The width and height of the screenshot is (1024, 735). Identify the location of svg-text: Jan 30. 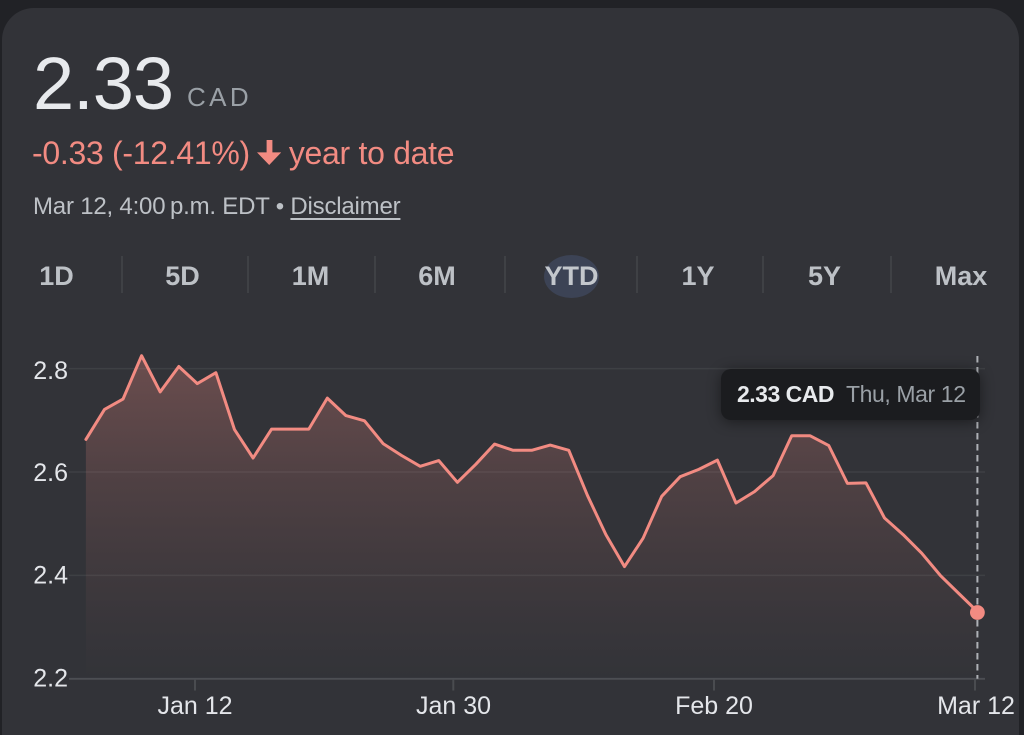
(453, 706).